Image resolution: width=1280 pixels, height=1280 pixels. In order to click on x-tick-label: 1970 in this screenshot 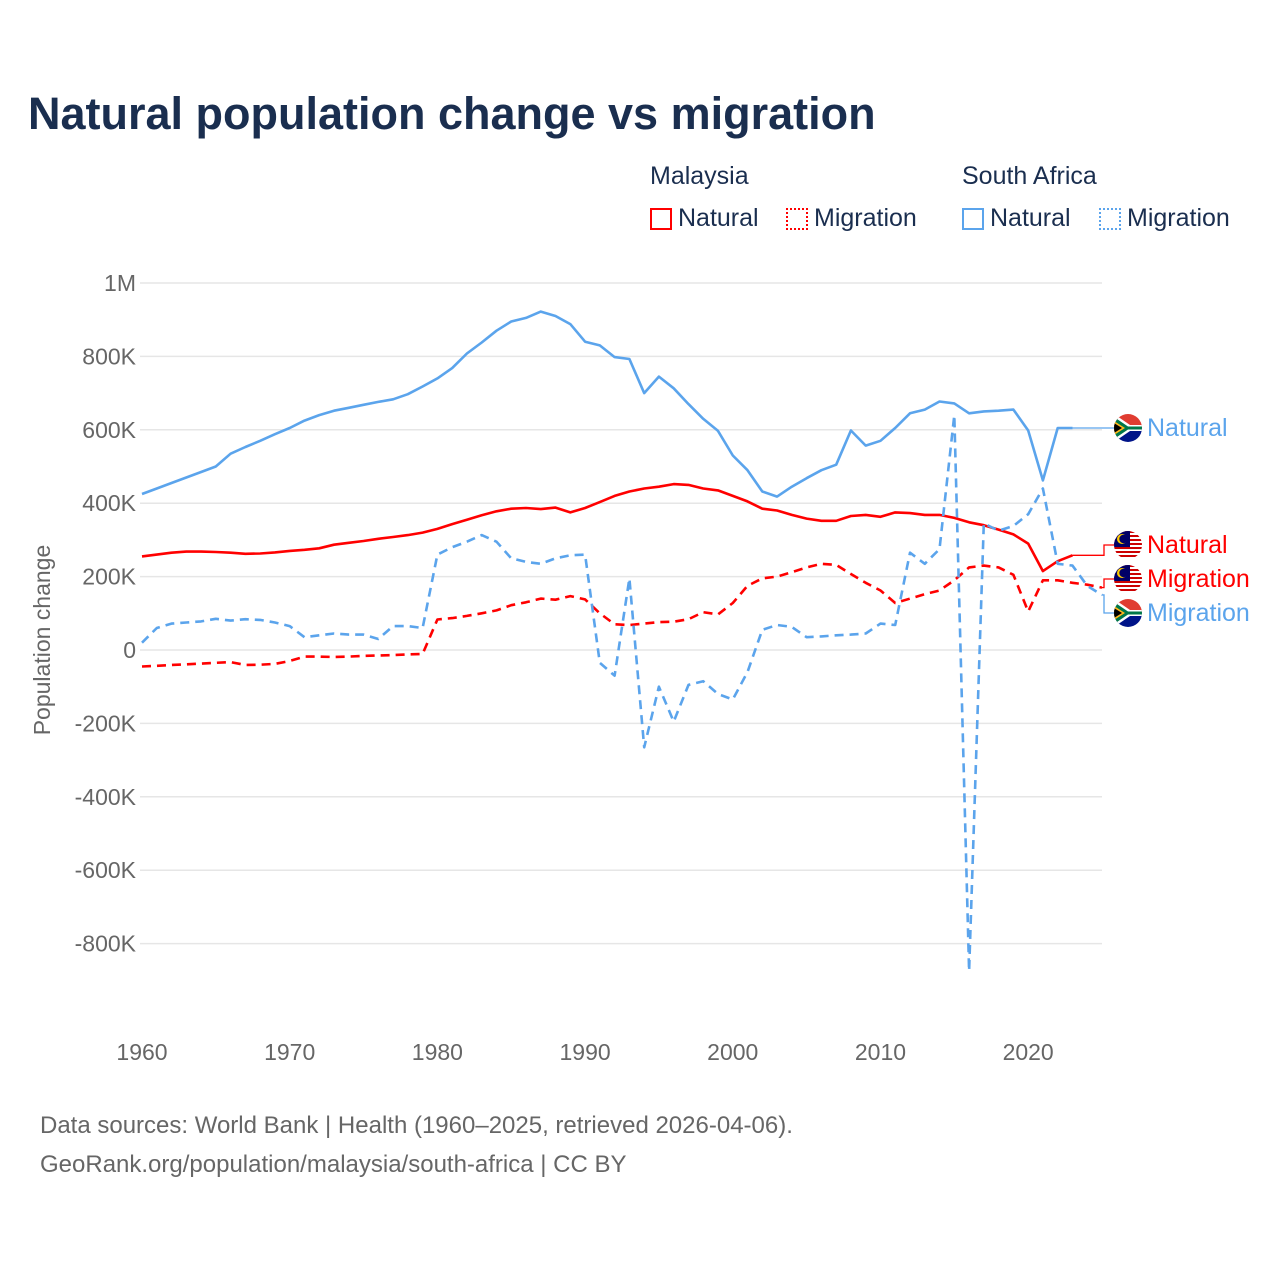, I will do `click(289, 1052)`.